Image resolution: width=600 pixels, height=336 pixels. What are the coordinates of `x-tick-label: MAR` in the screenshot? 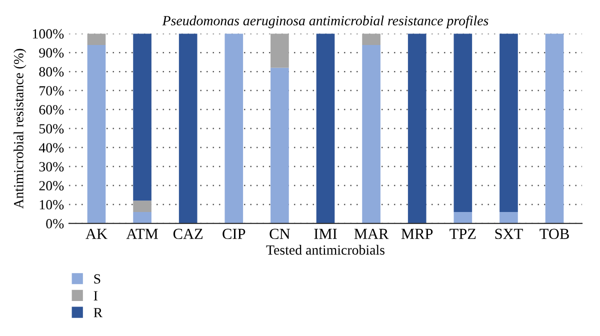 It's located at (371, 233).